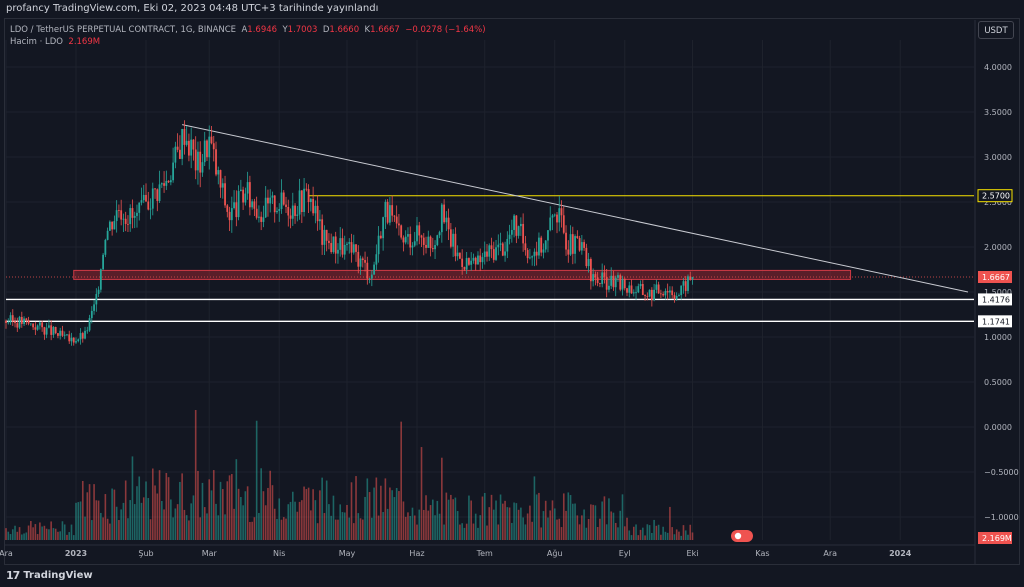 The image size is (1024, 587). I want to click on low-label: D, so click(326, 30).